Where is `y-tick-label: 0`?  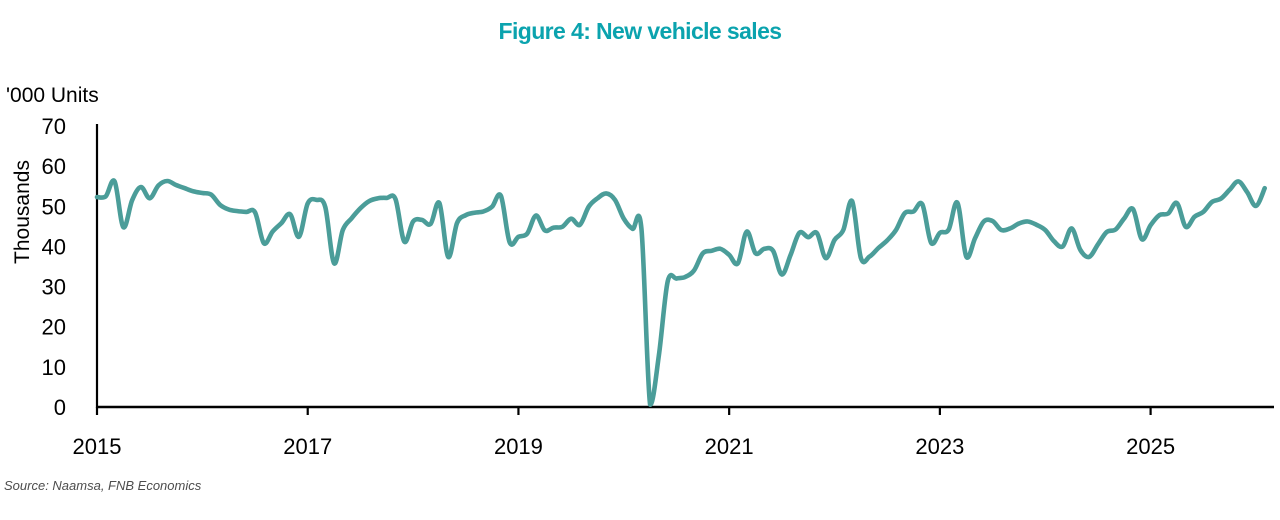
y-tick-label: 0 is located at coordinates (60, 407).